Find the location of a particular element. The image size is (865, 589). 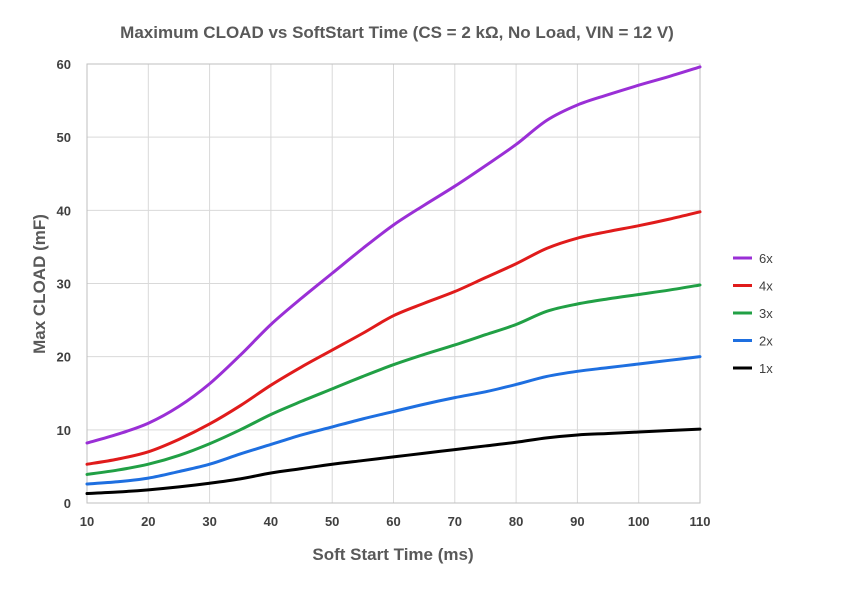

x-tick-label: 60 is located at coordinates (393, 521).